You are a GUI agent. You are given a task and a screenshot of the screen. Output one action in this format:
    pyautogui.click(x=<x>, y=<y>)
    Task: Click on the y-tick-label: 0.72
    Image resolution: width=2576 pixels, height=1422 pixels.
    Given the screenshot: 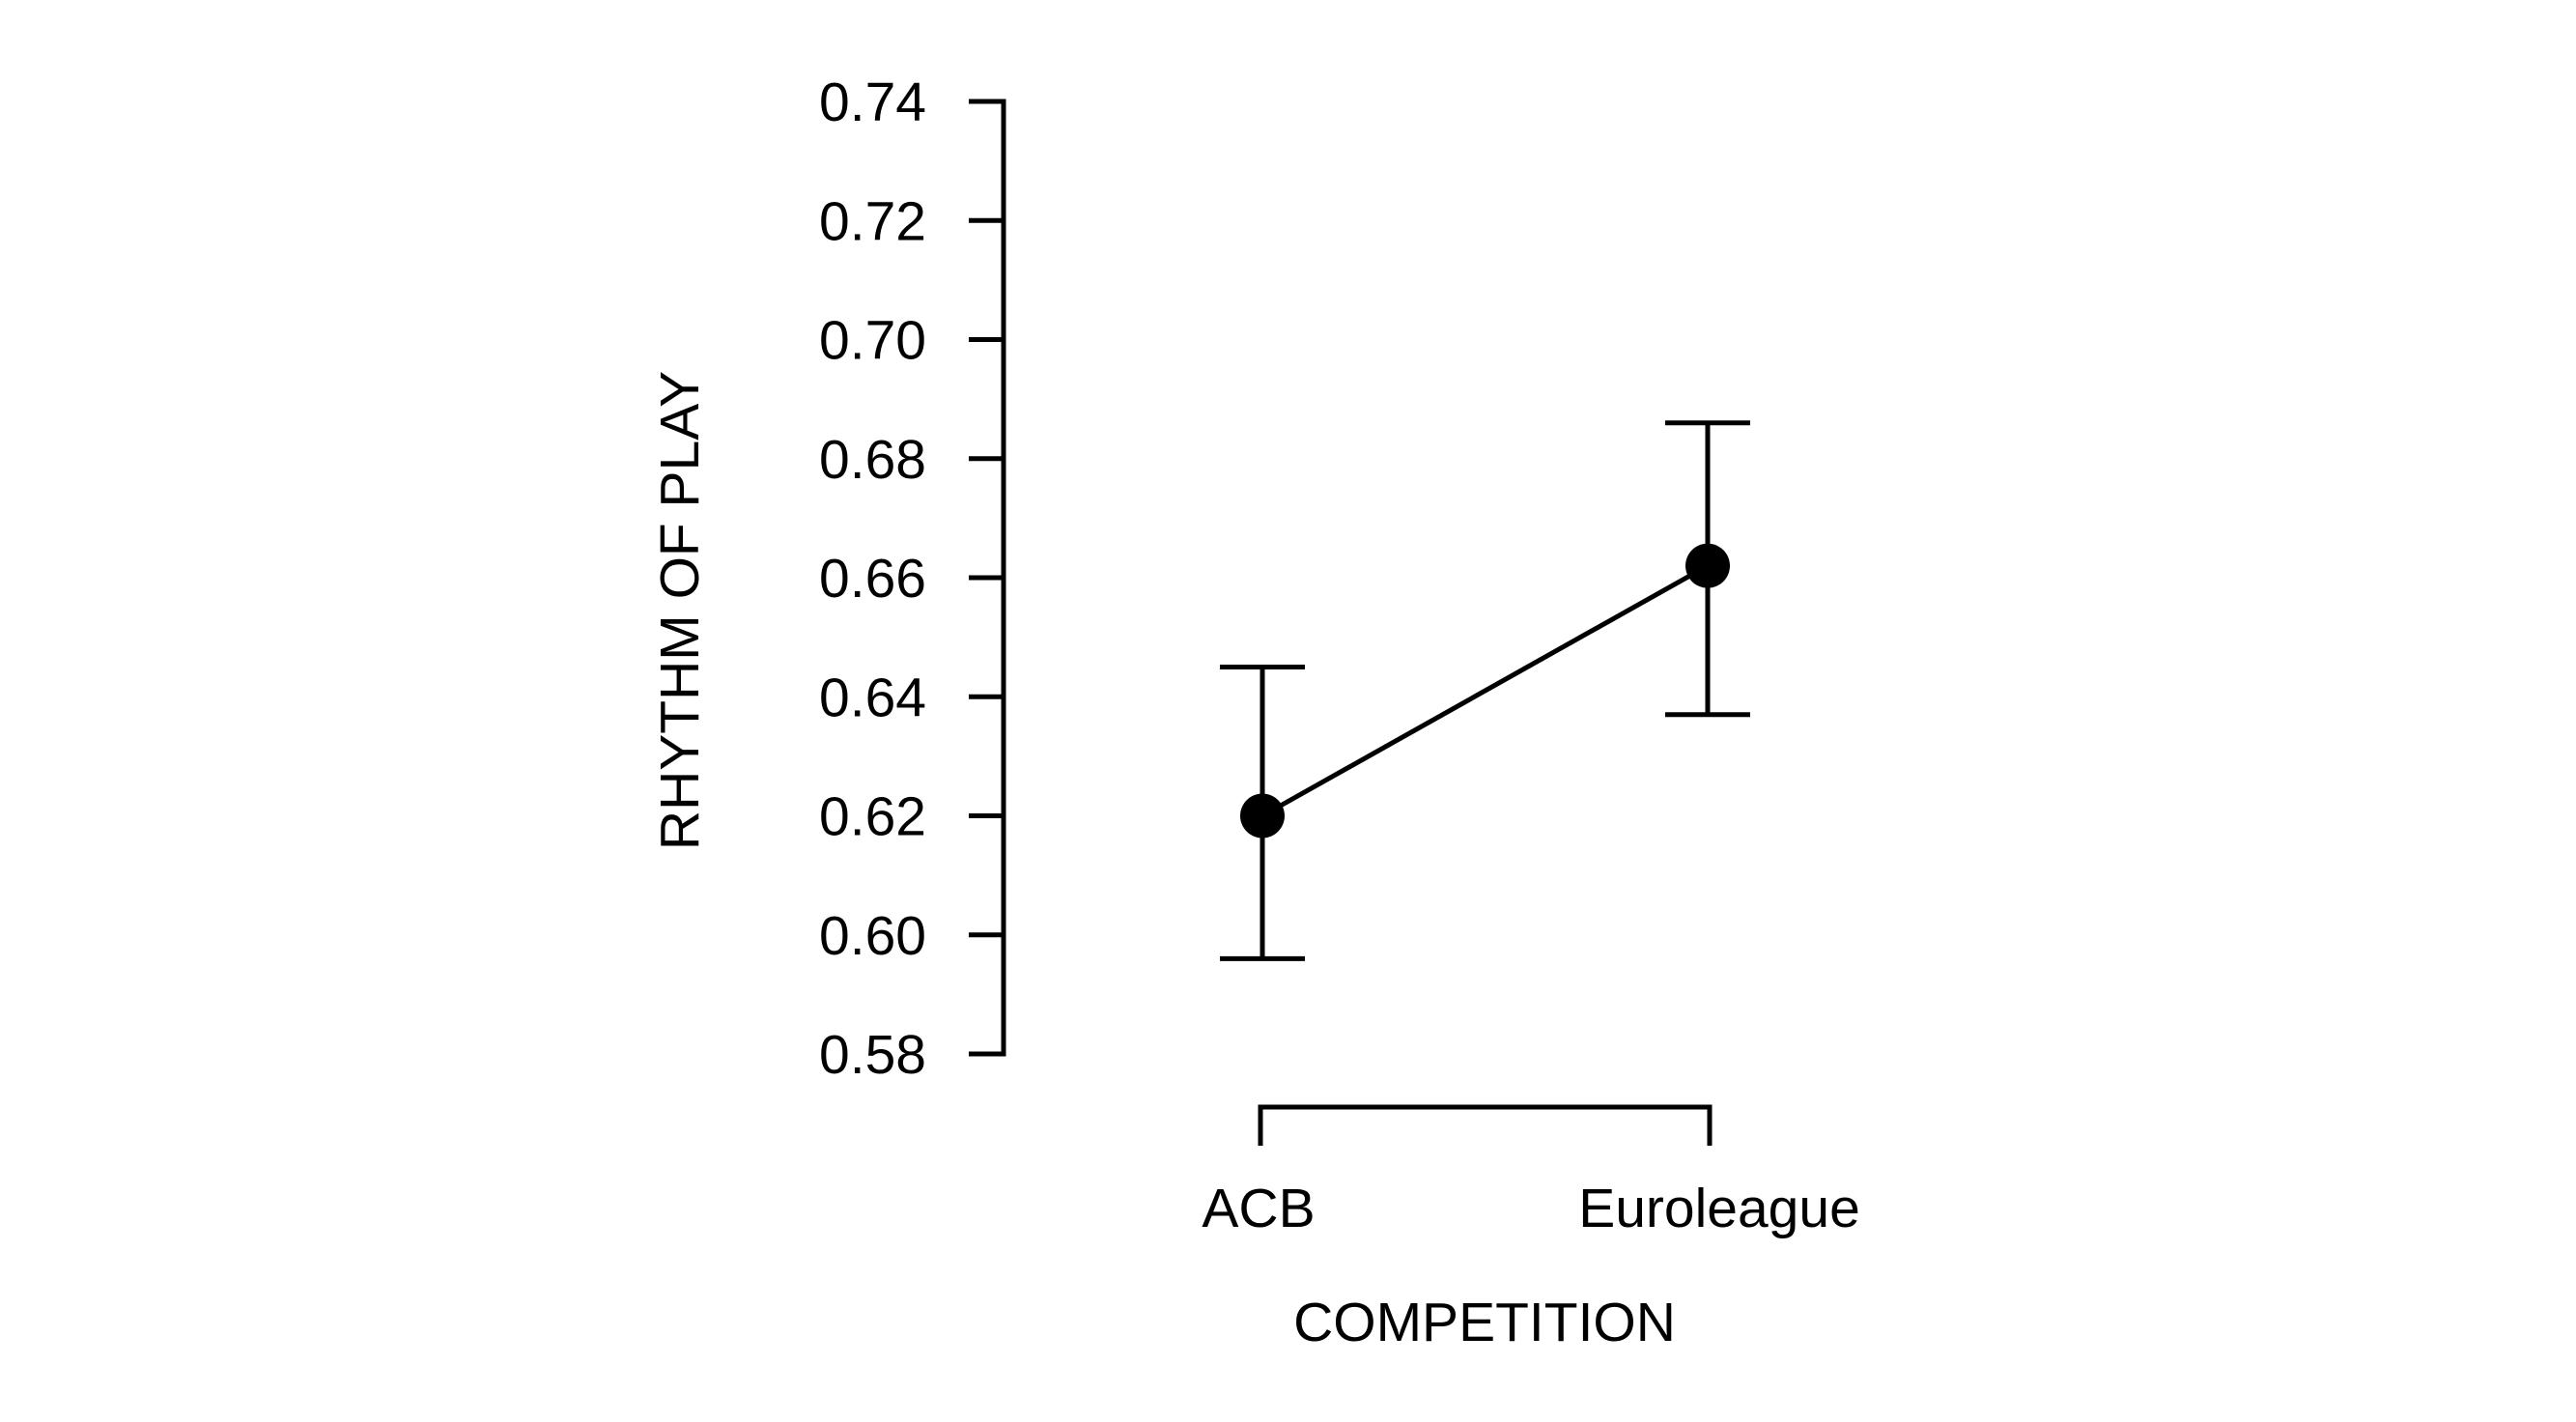 What is the action you would take?
    pyautogui.click(x=872, y=221)
    